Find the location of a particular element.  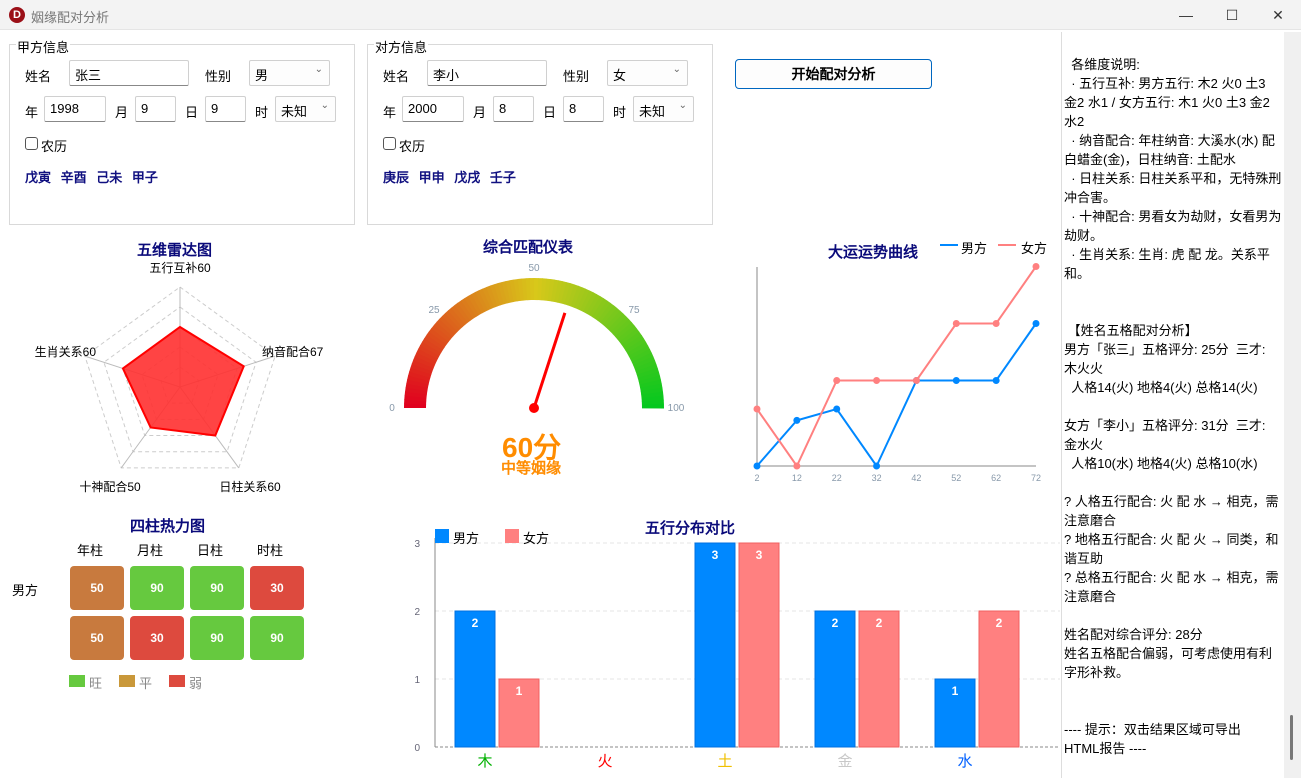

result-line: ? 总格五行配合: 火 配 水 → 相克，需 is located at coordinates (1171, 577).